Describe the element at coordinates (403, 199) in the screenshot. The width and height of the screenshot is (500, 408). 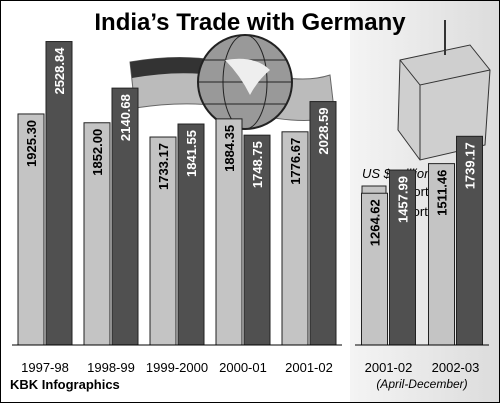
I see `value-label: 1457.99` at that location.